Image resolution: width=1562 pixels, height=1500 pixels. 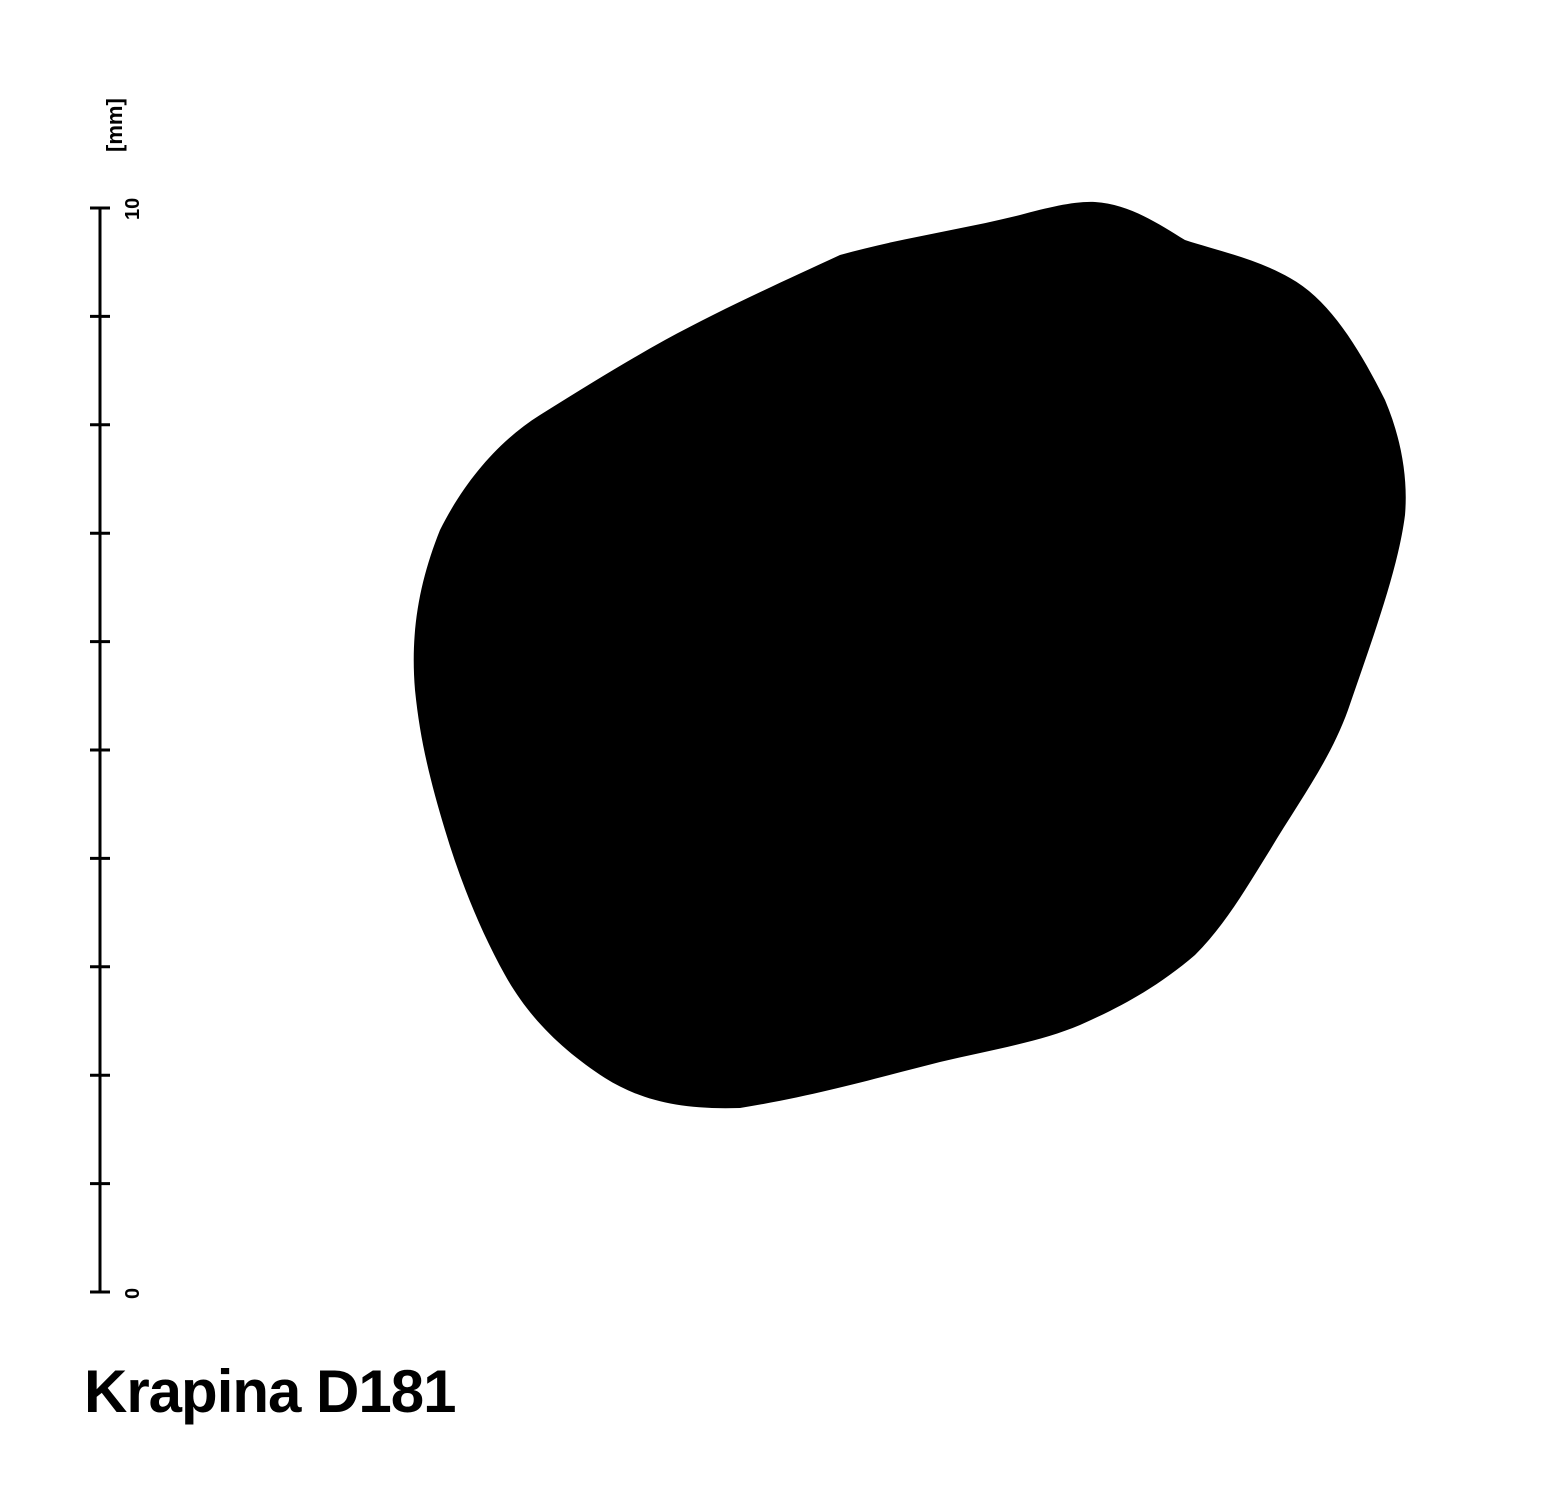 What do you see at coordinates (100, 750) in the screenshot?
I see `scale-ticks` at bounding box center [100, 750].